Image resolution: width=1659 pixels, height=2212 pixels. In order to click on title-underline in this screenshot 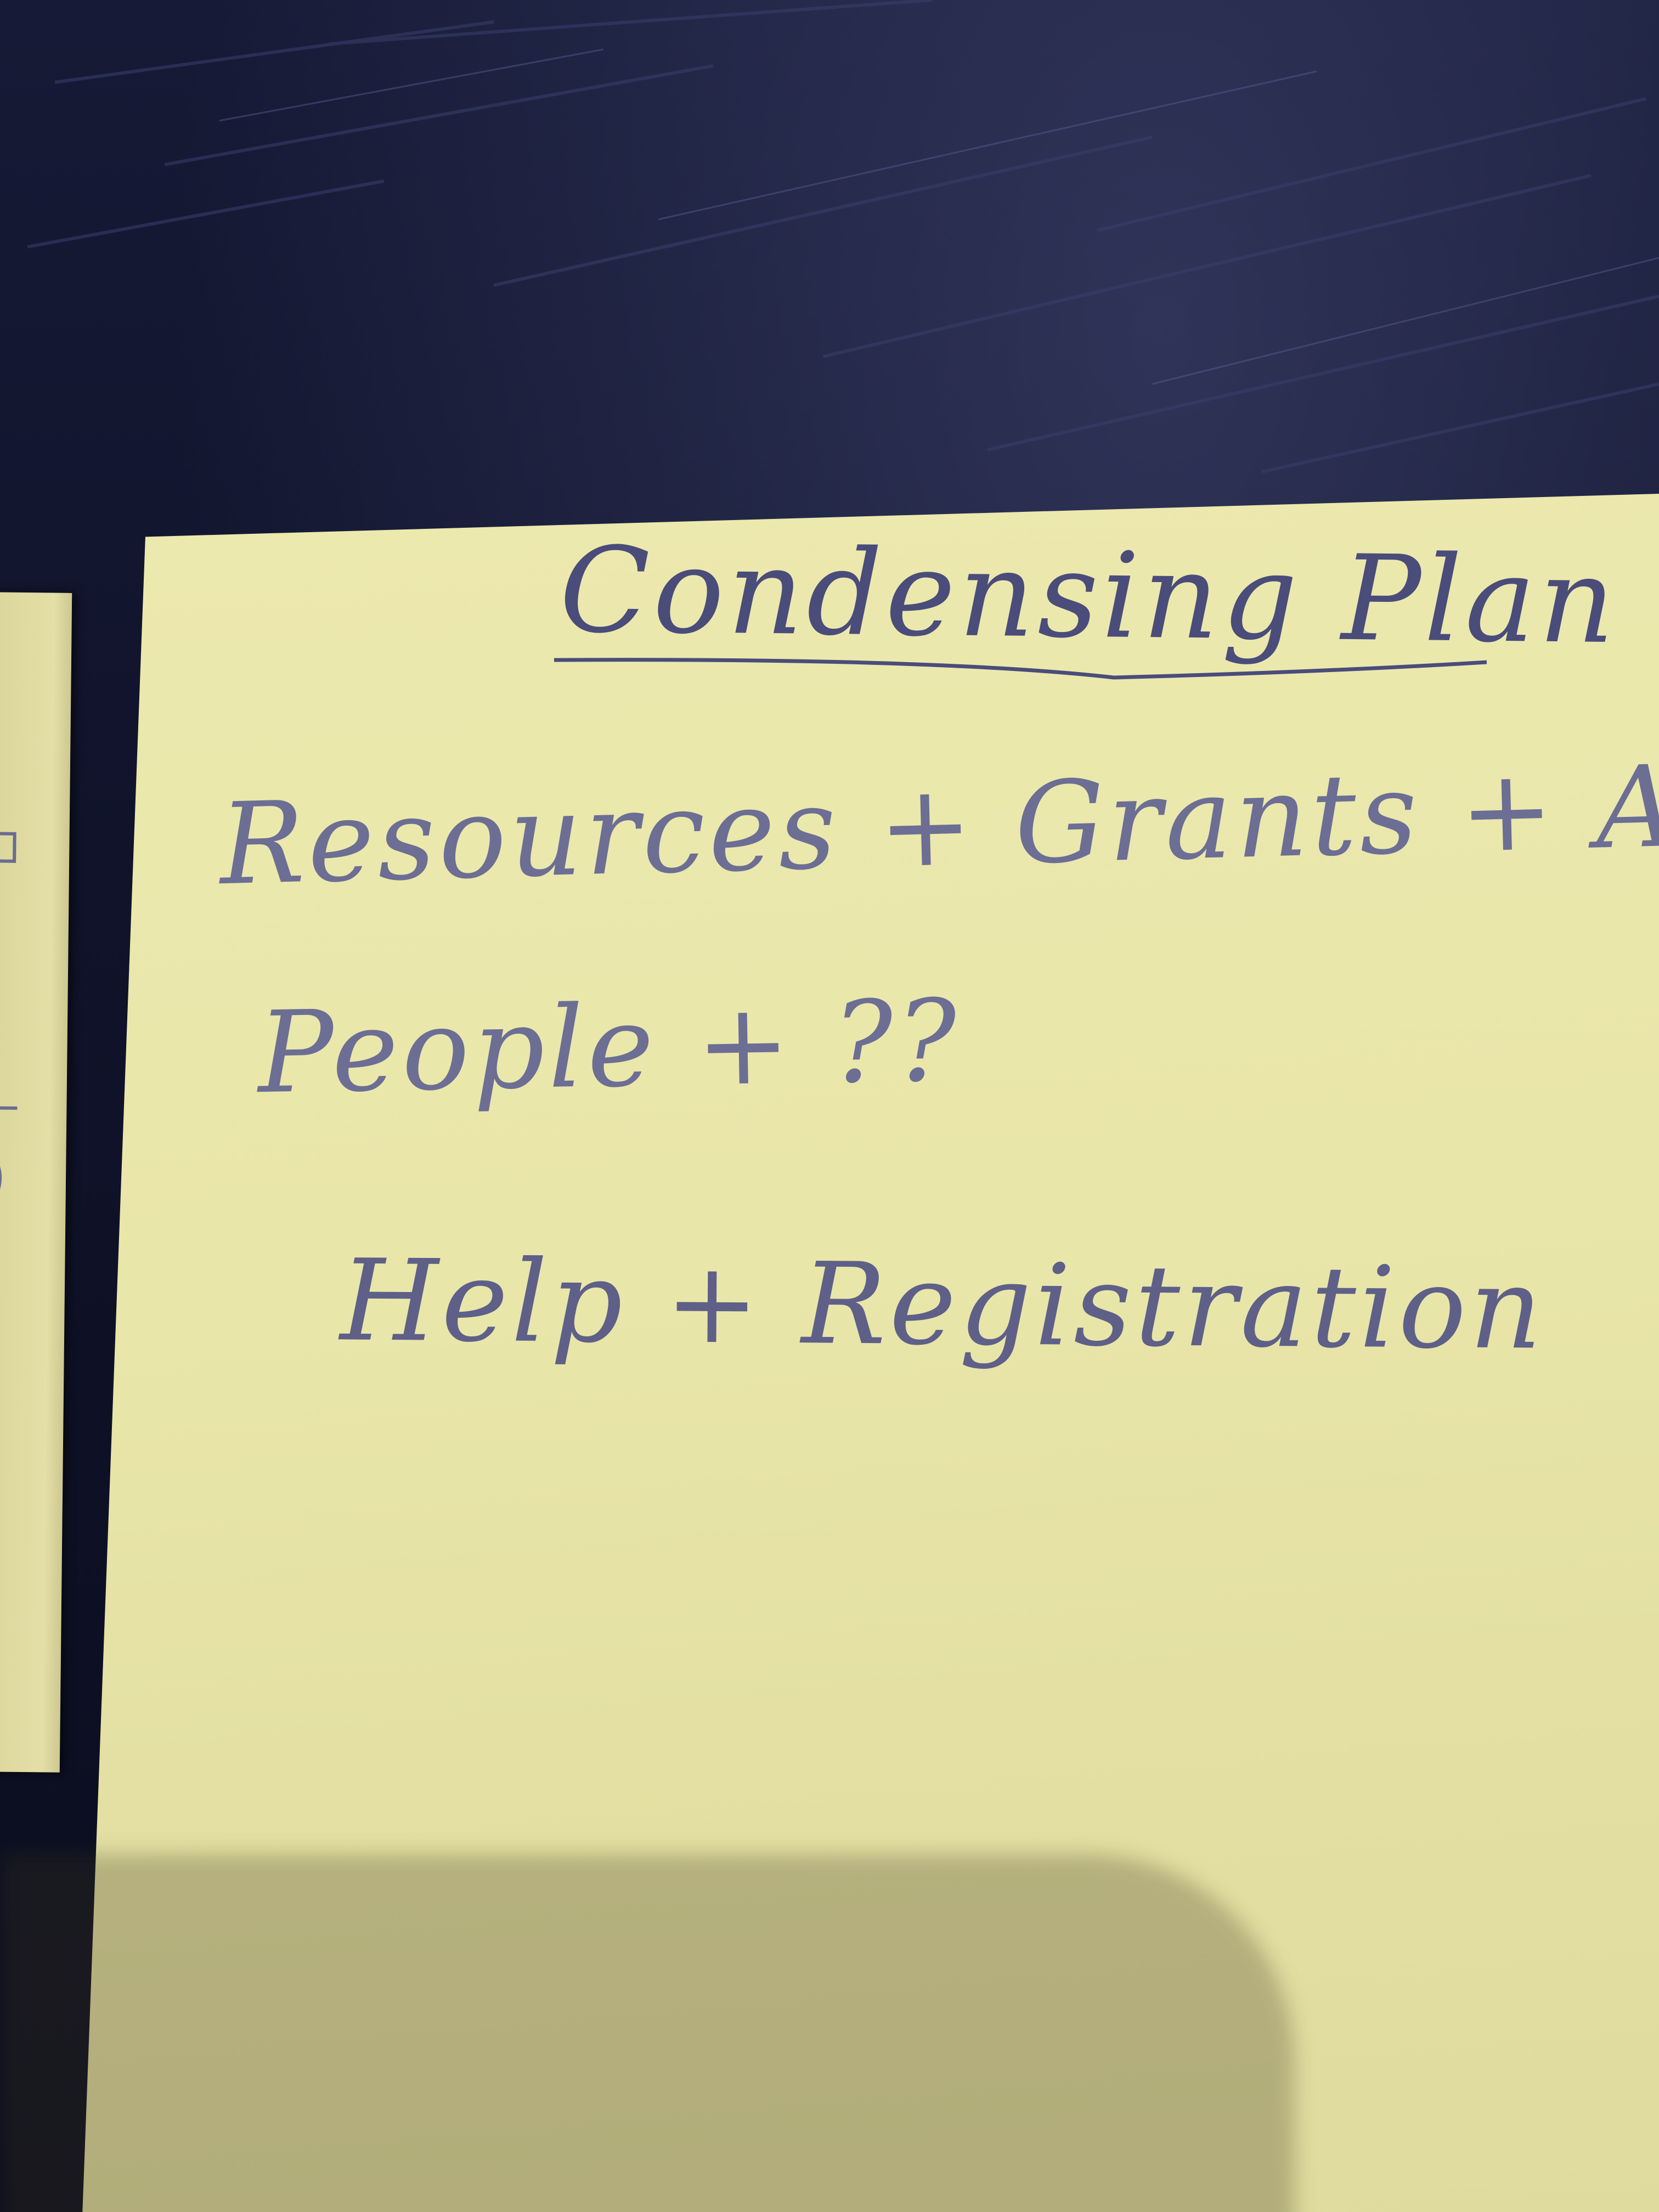, I will do `click(1021, 669)`.